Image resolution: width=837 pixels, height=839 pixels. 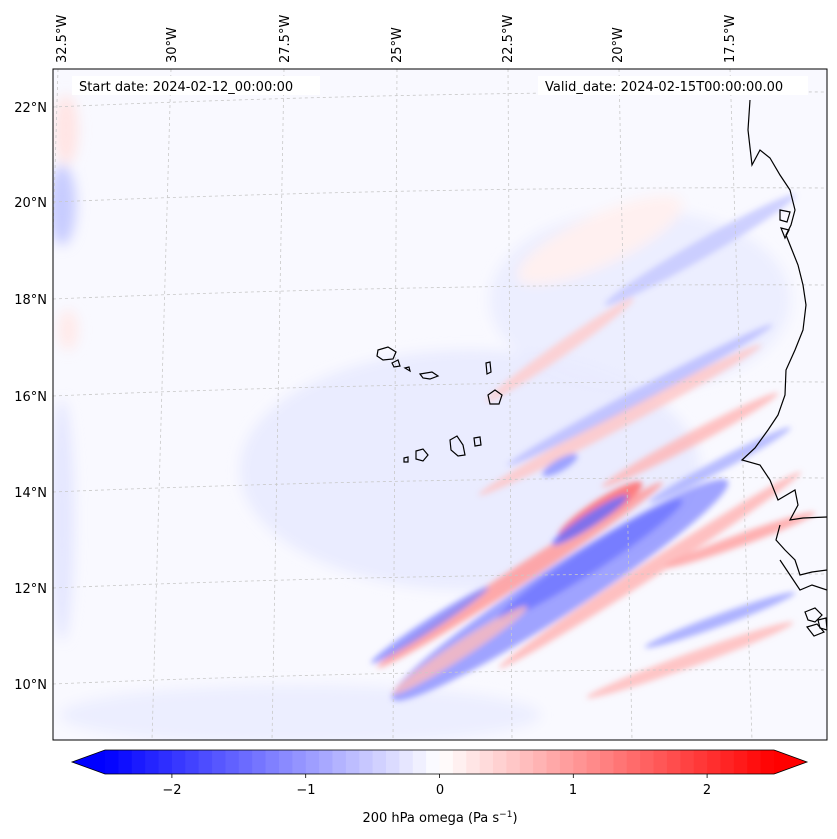 What do you see at coordinates (422, 455) in the screenshot?
I see `cape-verde-fogo` at bounding box center [422, 455].